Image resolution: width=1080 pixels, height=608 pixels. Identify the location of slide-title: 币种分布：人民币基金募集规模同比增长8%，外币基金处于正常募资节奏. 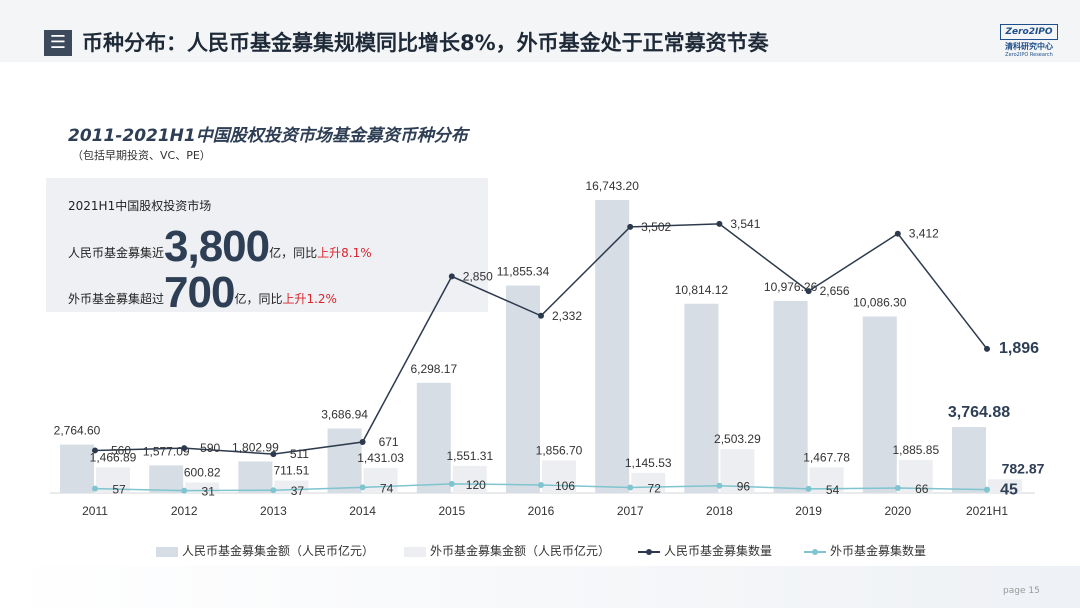
(425, 43).